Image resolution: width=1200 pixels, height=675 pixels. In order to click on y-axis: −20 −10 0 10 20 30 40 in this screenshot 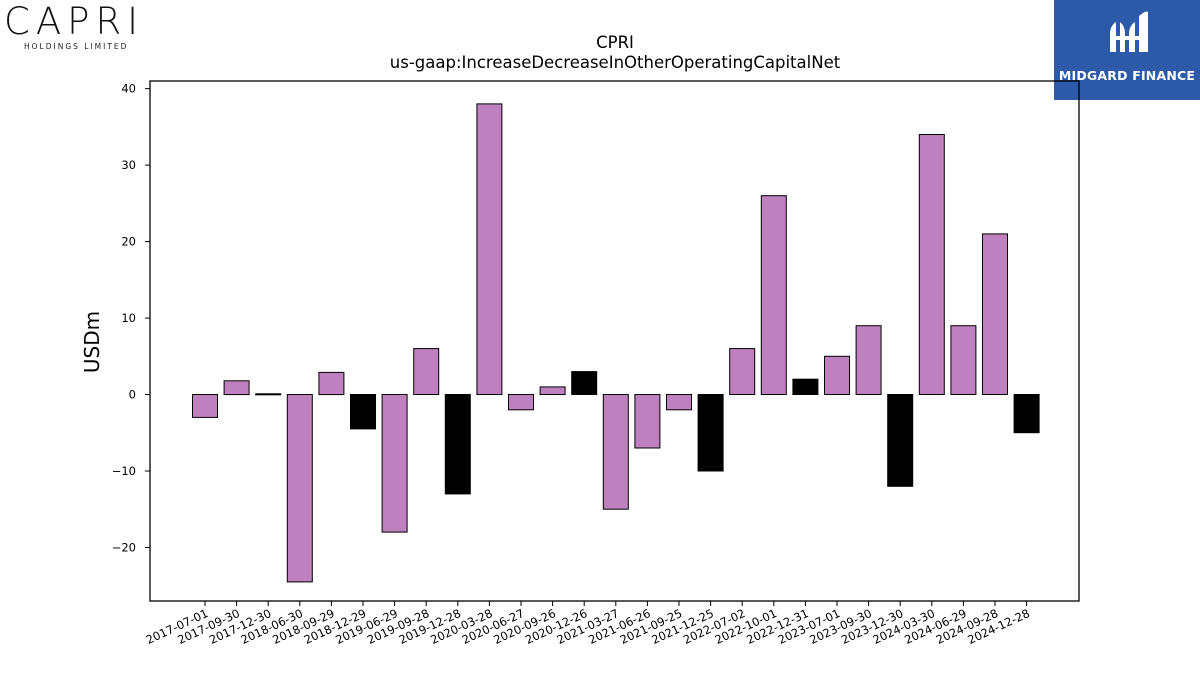, I will do `click(131, 318)`.